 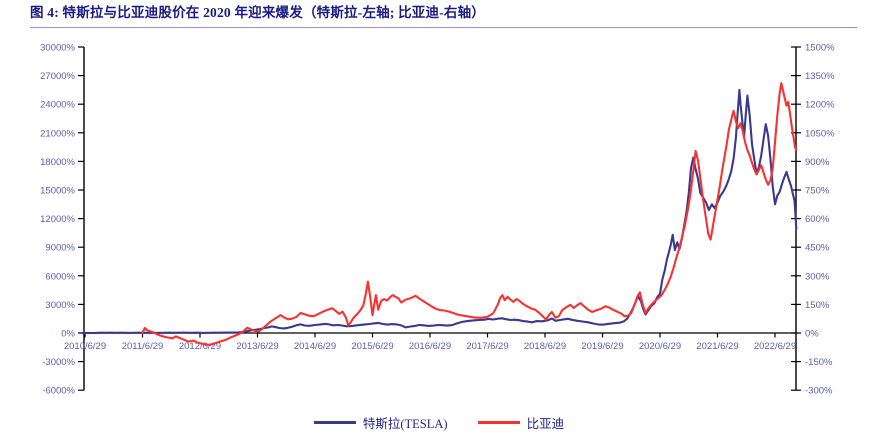 What do you see at coordinates (57, 76) in the screenshot?
I see `left-axis-tick-label: 27000%` at bounding box center [57, 76].